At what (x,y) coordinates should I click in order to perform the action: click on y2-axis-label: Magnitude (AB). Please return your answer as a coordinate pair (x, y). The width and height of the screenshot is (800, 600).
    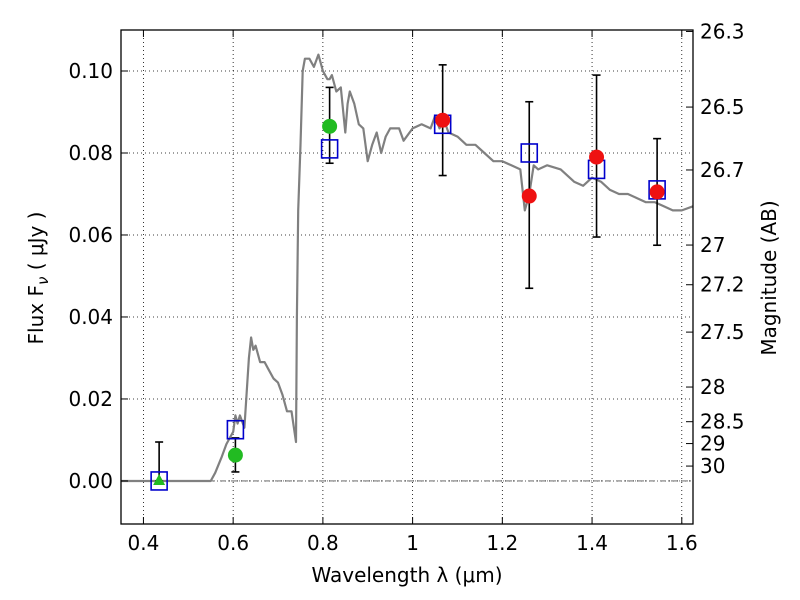
    Looking at the image, I should click on (769, 277).